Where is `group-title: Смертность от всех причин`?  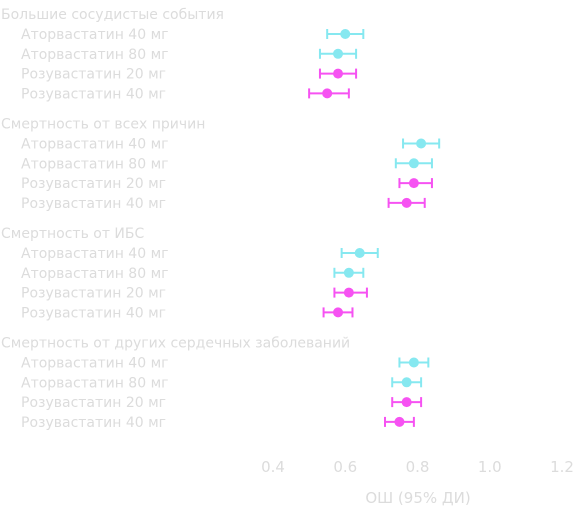
group-title: Смертность от всех причин is located at coordinates (103, 125).